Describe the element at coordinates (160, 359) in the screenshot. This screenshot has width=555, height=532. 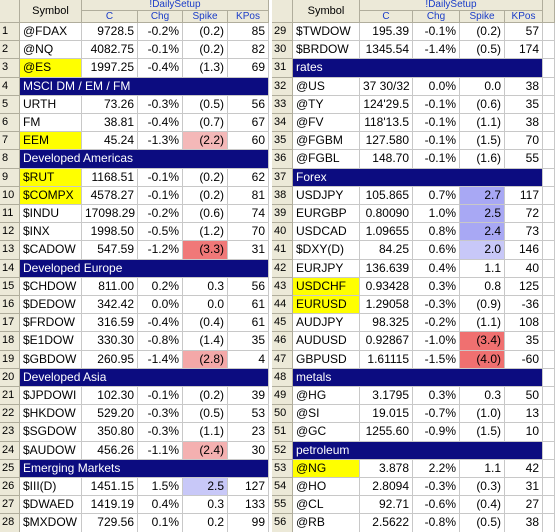
I see `change: -1.4%` at that location.